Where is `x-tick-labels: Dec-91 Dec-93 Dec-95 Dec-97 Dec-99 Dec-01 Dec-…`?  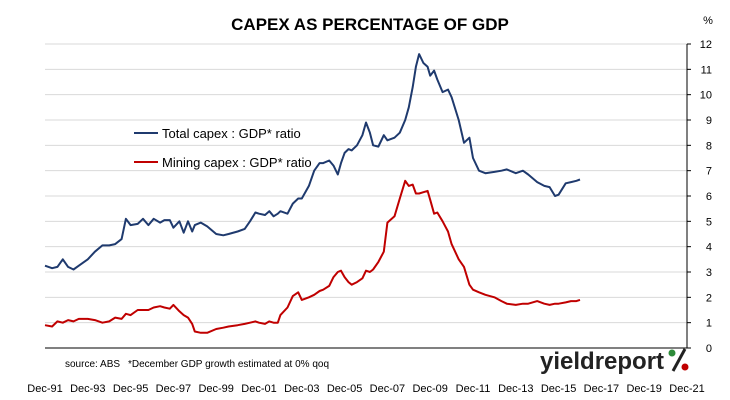 x-tick-labels: Dec-91 Dec-93 Dec-95 Dec-97 Dec-99 Dec-01 Dec-… is located at coordinates (365, 389).